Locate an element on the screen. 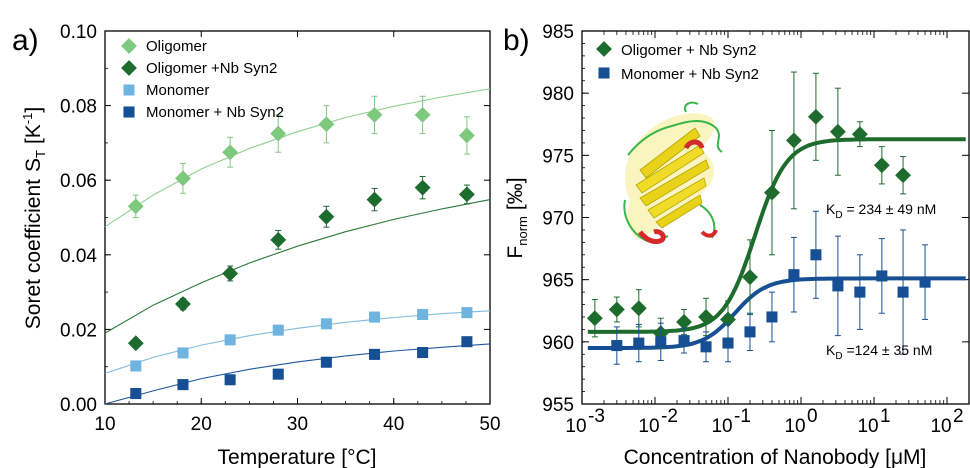 This screenshot has height=468, width=970. y-tick-label: 985 is located at coordinates (558, 32).